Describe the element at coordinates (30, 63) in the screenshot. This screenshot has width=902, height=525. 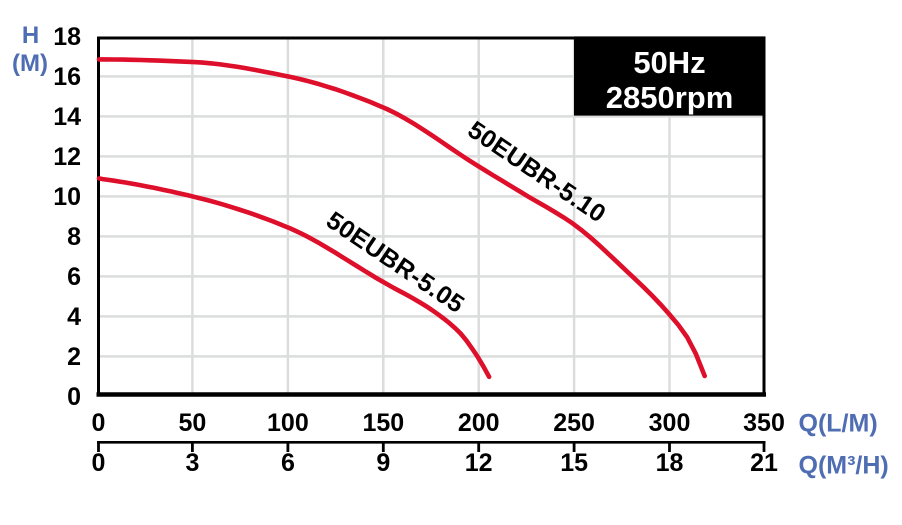
I see `svg-text: (M)` at that location.